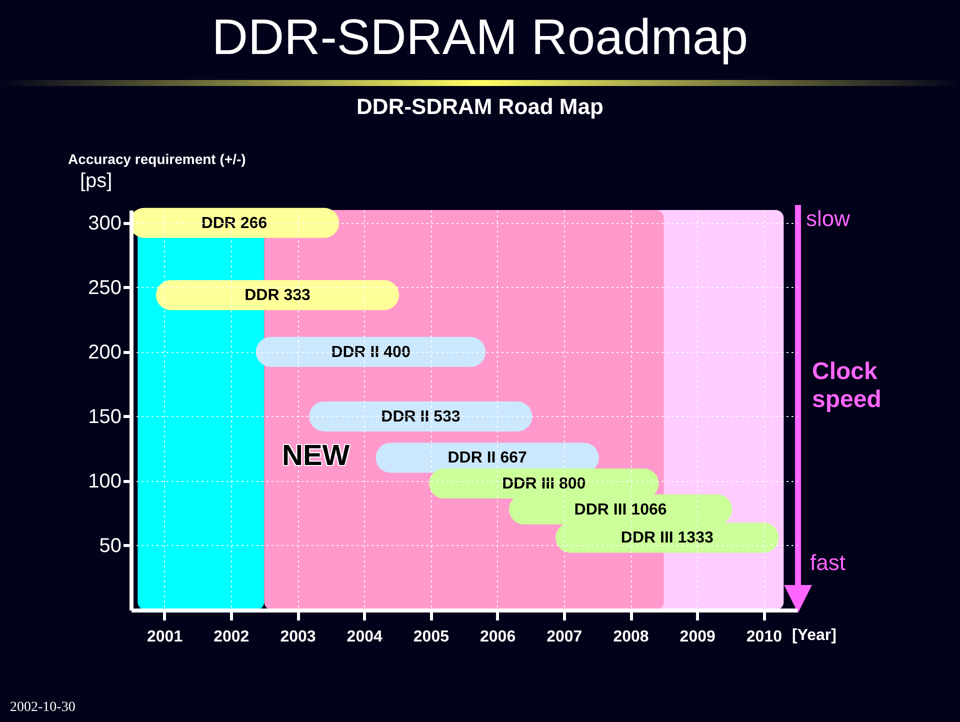 The width and height of the screenshot is (960, 722). What do you see at coordinates (43, 708) in the screenshot?
I see `text: 2002-10-30` at bounding box center [43, 708].